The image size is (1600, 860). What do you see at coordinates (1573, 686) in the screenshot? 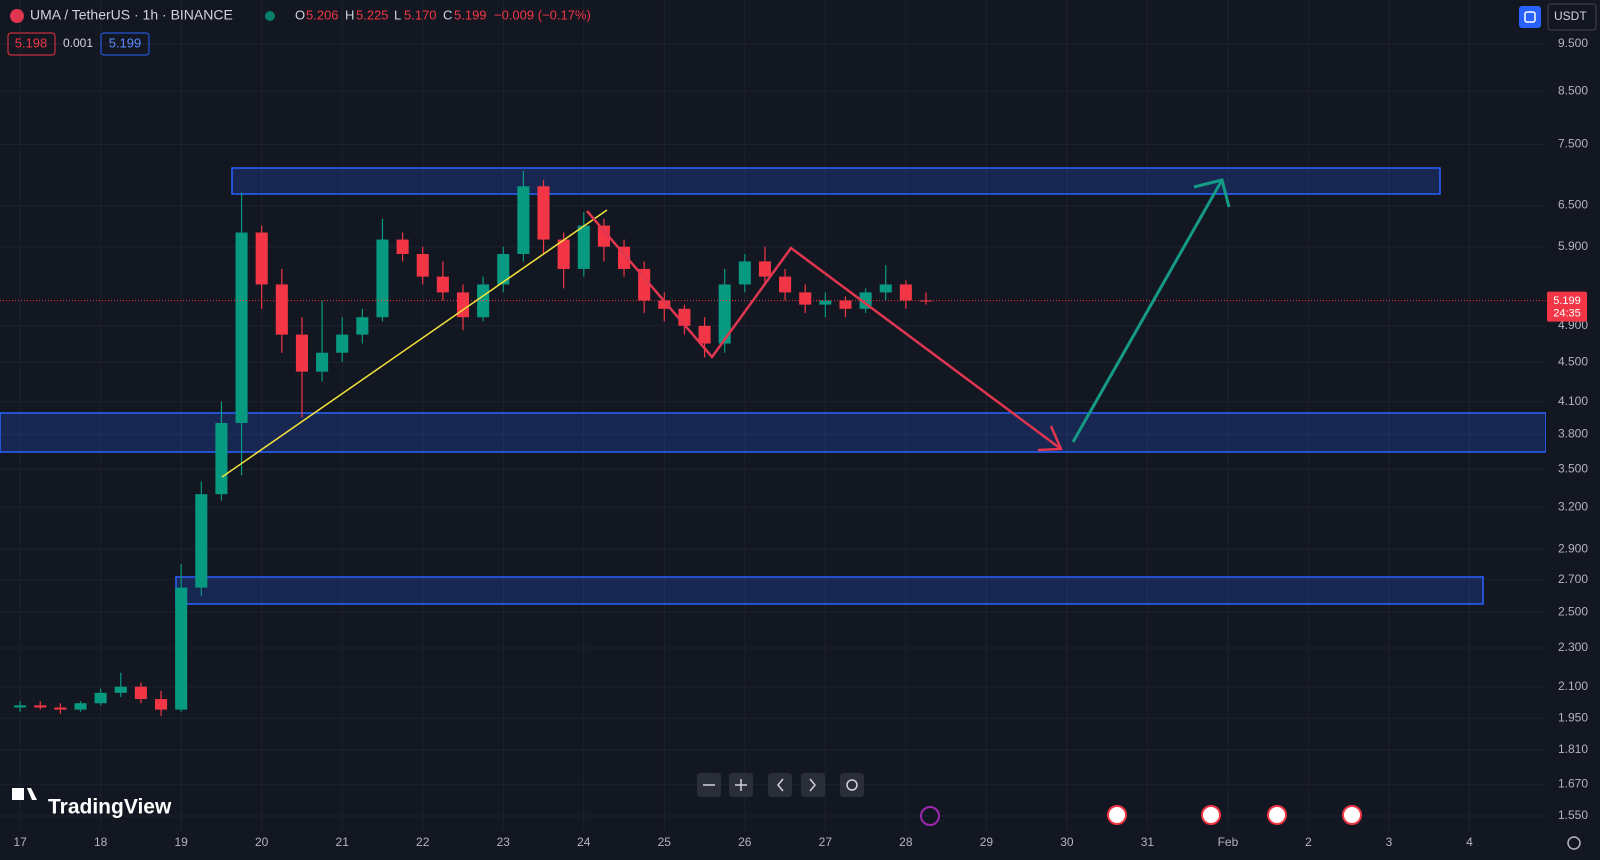
I see `y-tick-label: 2.100` at bounding box center [1573, 686].